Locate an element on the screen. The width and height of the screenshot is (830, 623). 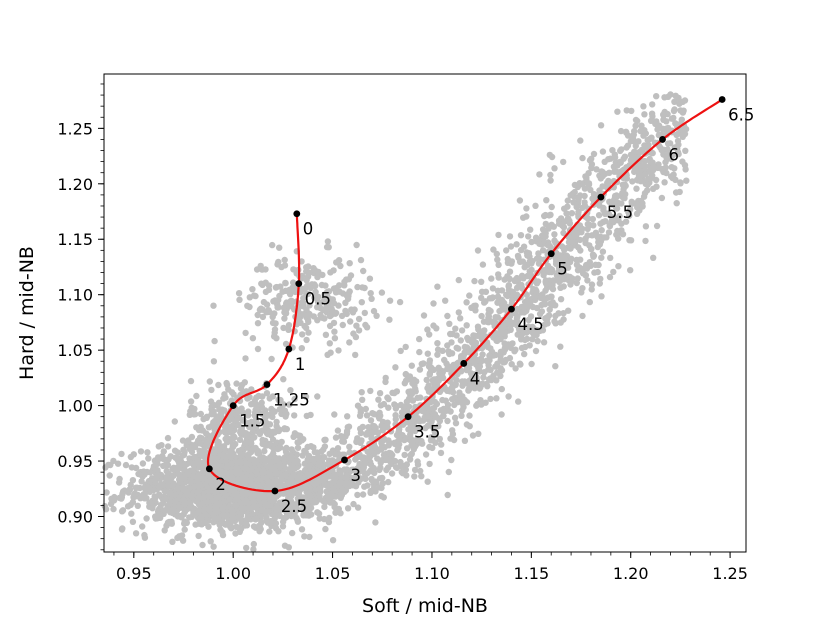
point-label: 1.25 is located at coordinates (291, 400).